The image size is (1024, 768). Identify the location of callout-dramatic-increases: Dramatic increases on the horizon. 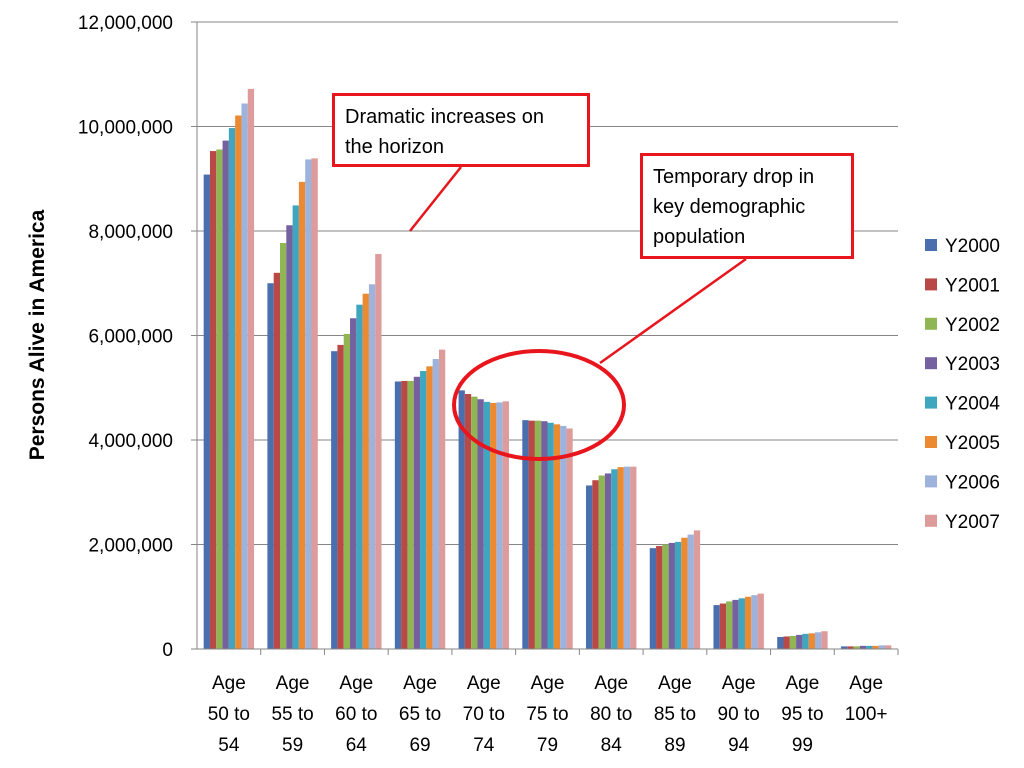
(461, 130).